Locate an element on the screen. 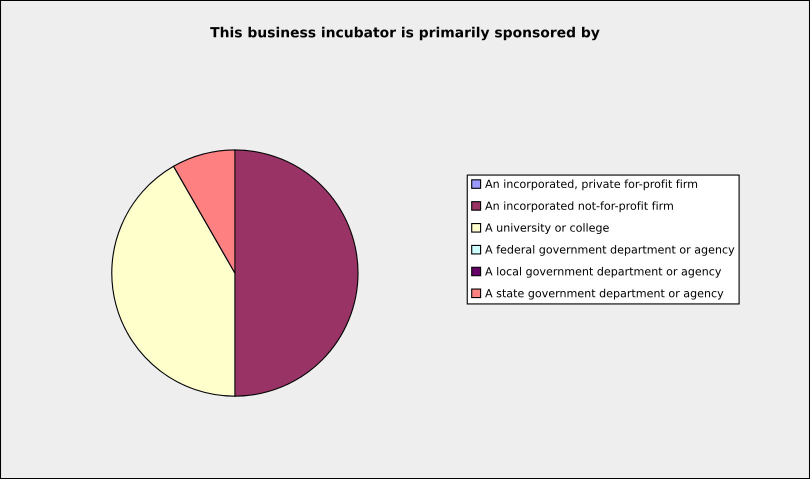  legend-label: A federal government department or agency is located at coordinates (609, 250).